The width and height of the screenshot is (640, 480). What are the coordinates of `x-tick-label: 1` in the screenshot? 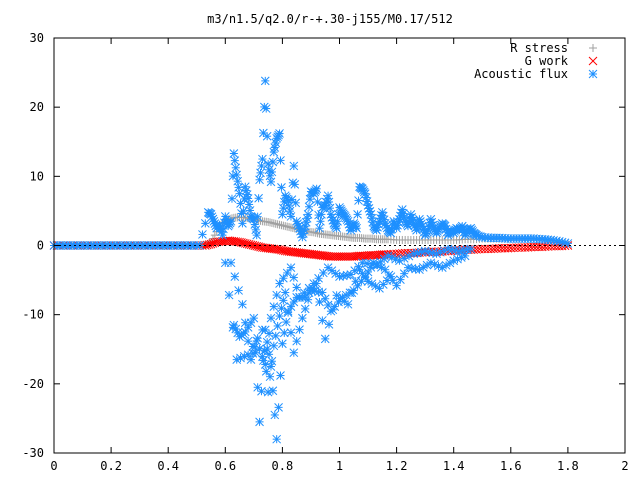 It's located at (339, 466).